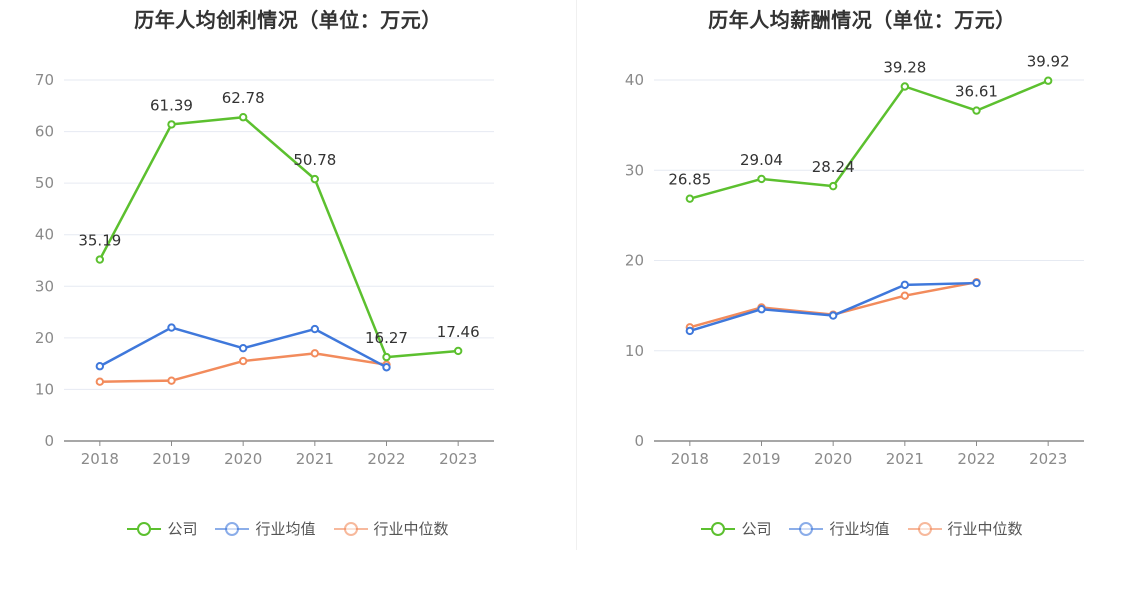 This screenshot has height=589, width=1148. Describe the element at coordinates (314, 160) in the screenshot. I see `data-label: 50.78` at that location.